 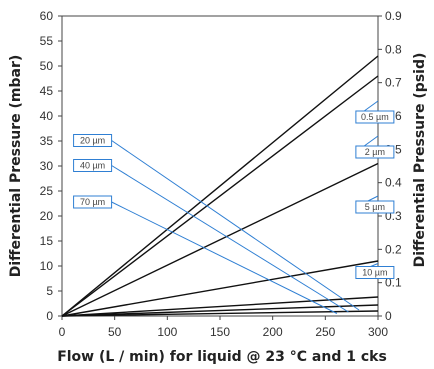 What do you see at coordinates (16, 166) in the screenshot?
I see `y-axis-left-title: Differential Pressure (mbar)` at bounding box center [16, 166].